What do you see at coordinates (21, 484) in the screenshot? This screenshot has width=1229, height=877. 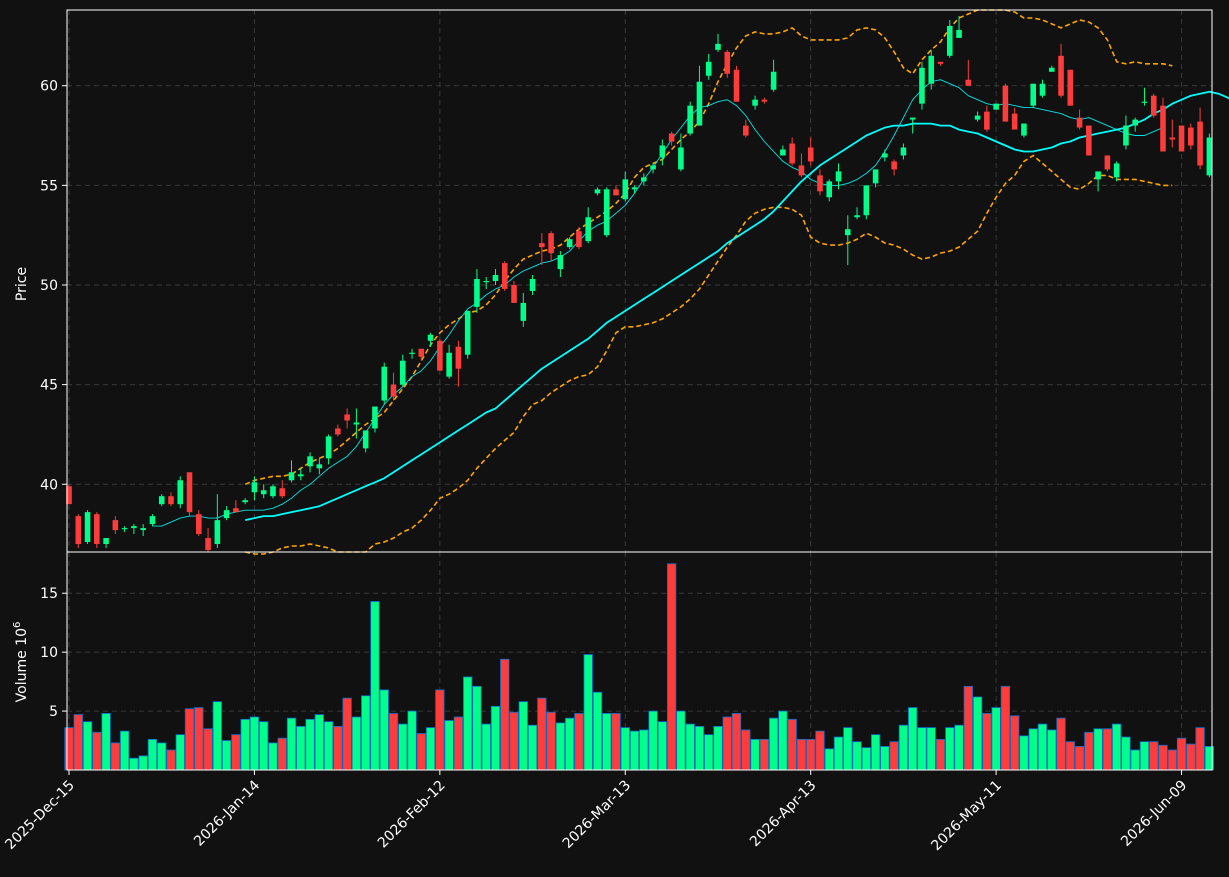 I see `axis-labels: Price Volume 106` at bounding box center [21, 484].